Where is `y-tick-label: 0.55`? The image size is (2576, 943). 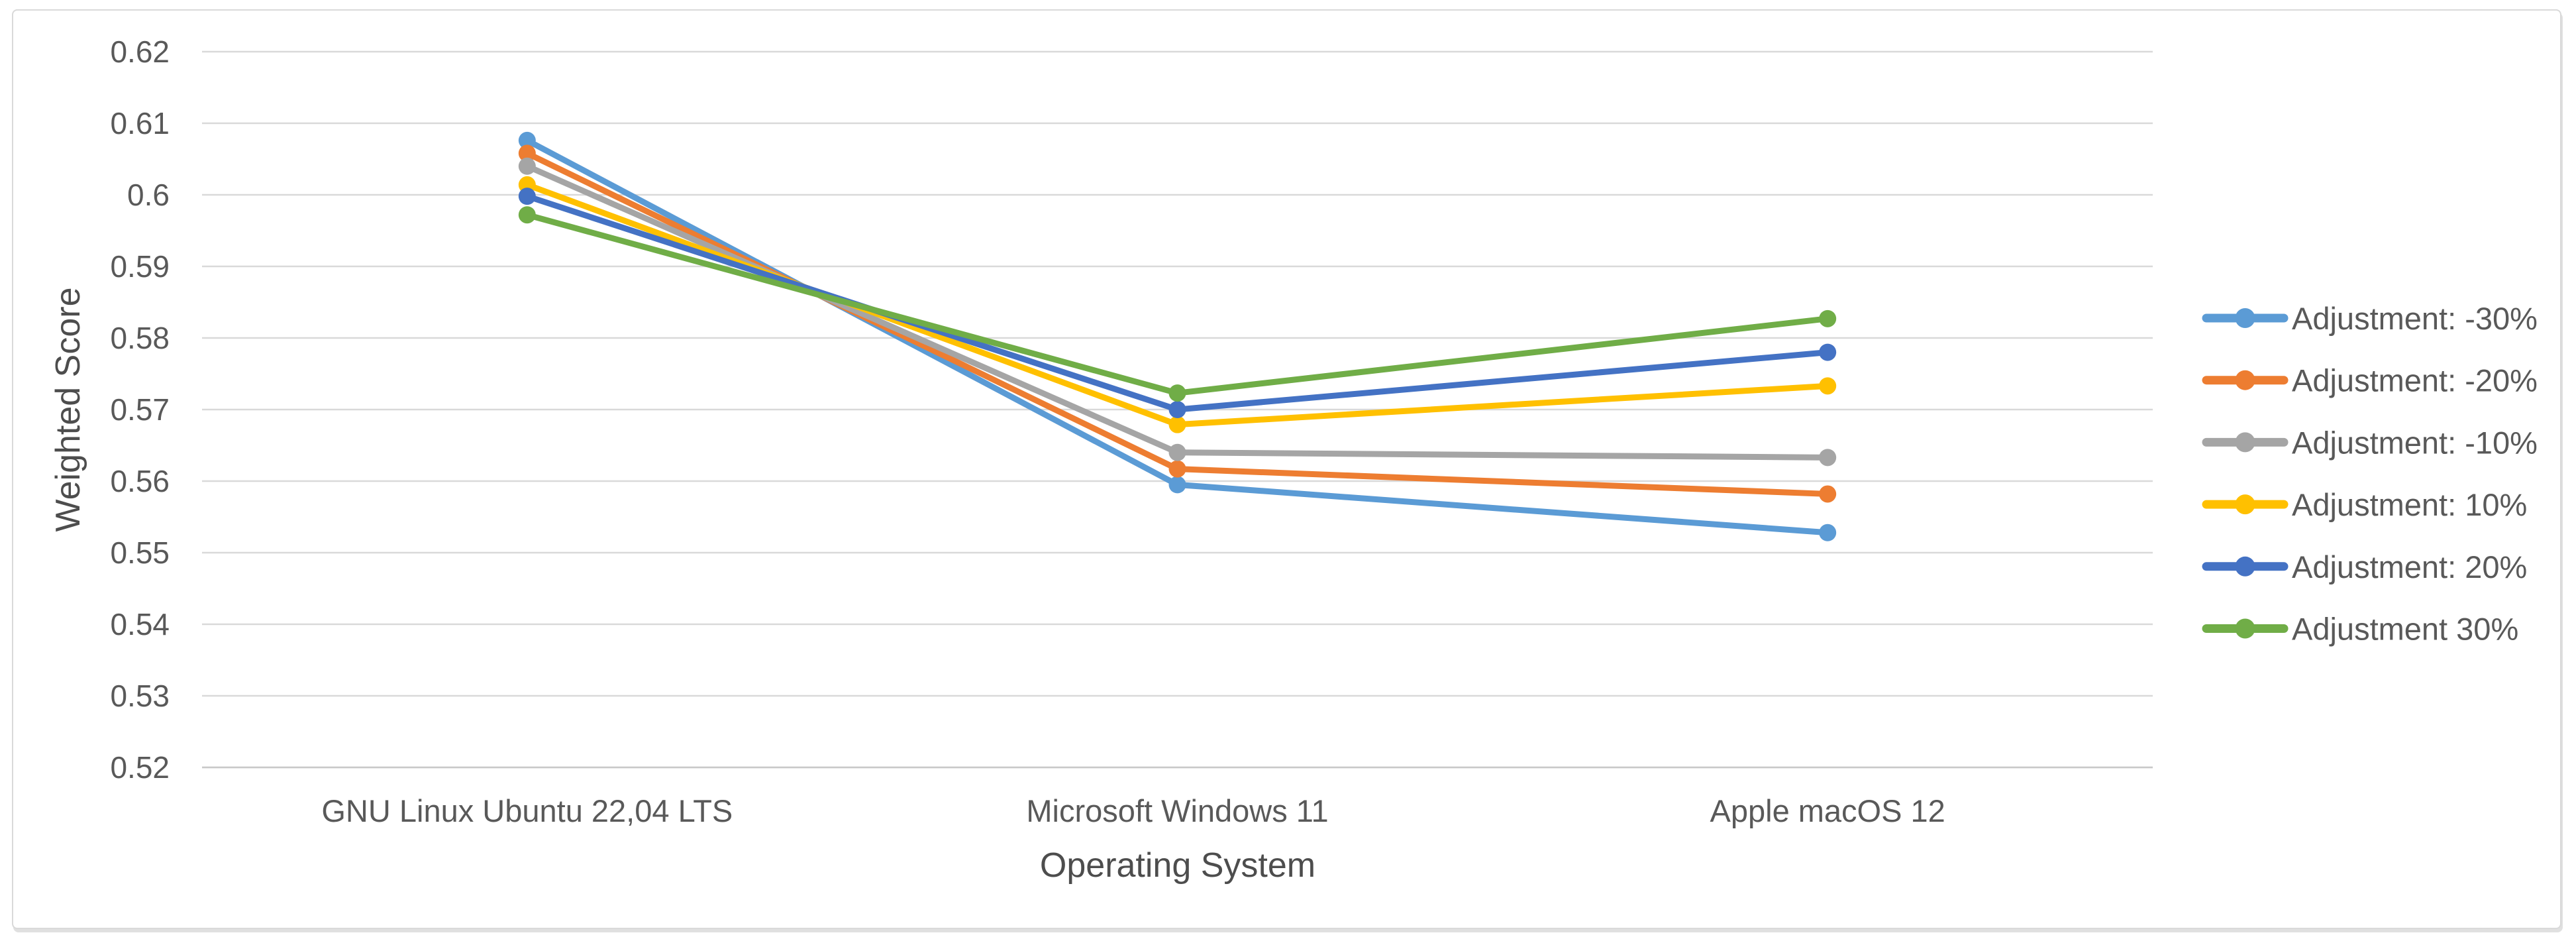 y-tick-label: 0.55 is located at coordinates (140, 553).